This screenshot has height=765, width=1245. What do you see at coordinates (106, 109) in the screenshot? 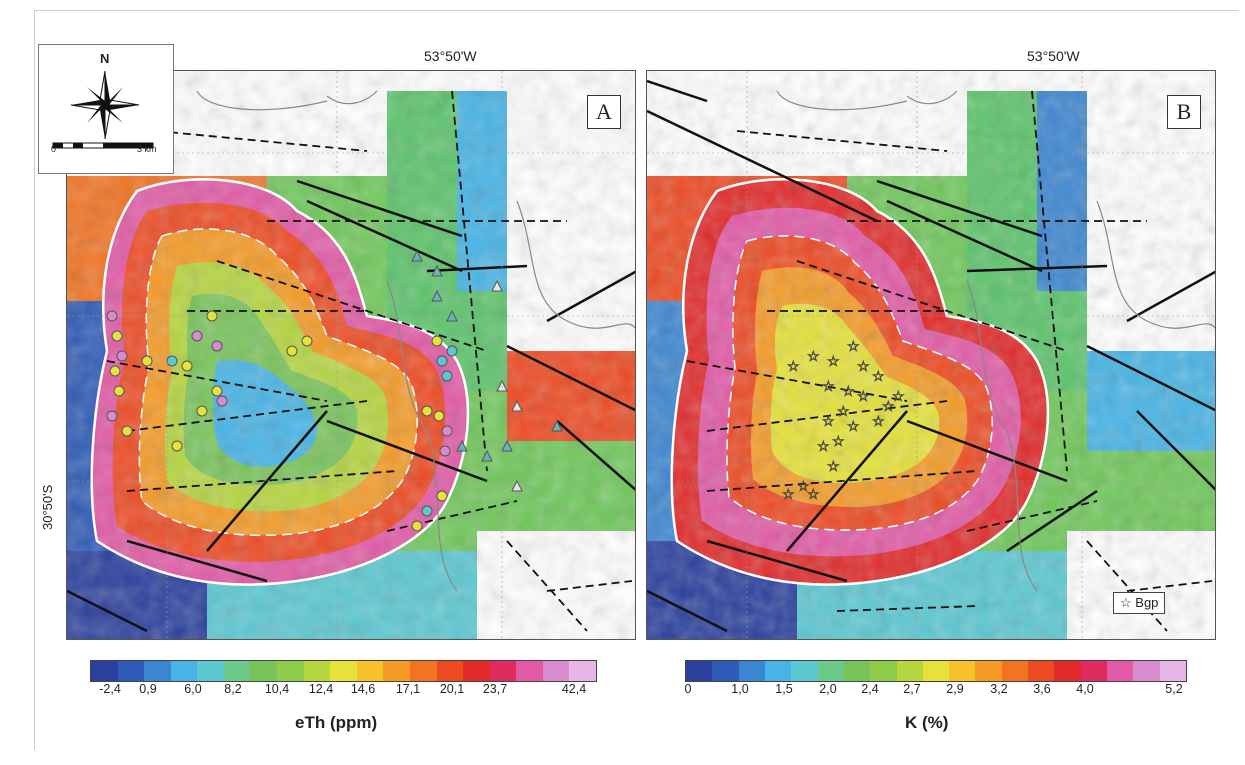
I see `north-arrow-box: N 0 3 km` at bounding box center [106, 109].